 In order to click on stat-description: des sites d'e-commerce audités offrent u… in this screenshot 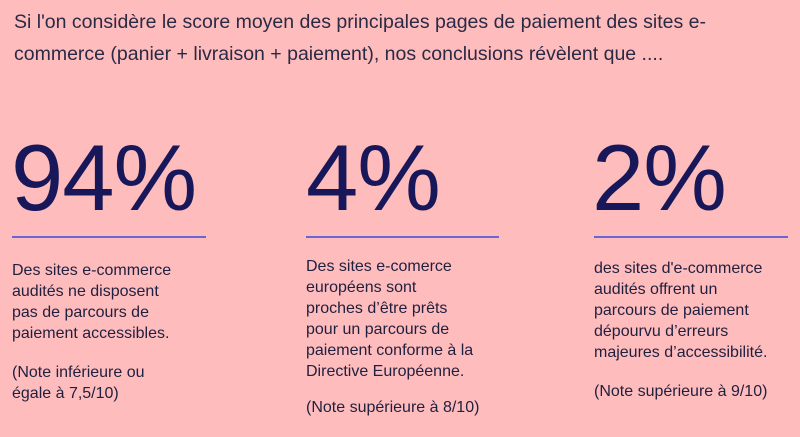, I will do `click(681, 310)`.